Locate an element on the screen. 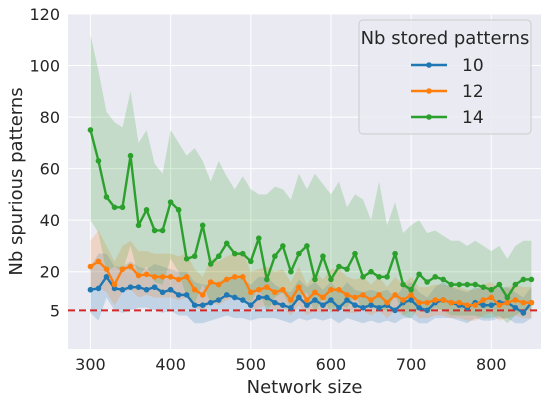 The width and height of the screenshot is (548, 404). x-tick-label: 500 is located at coordinates (251, 364).